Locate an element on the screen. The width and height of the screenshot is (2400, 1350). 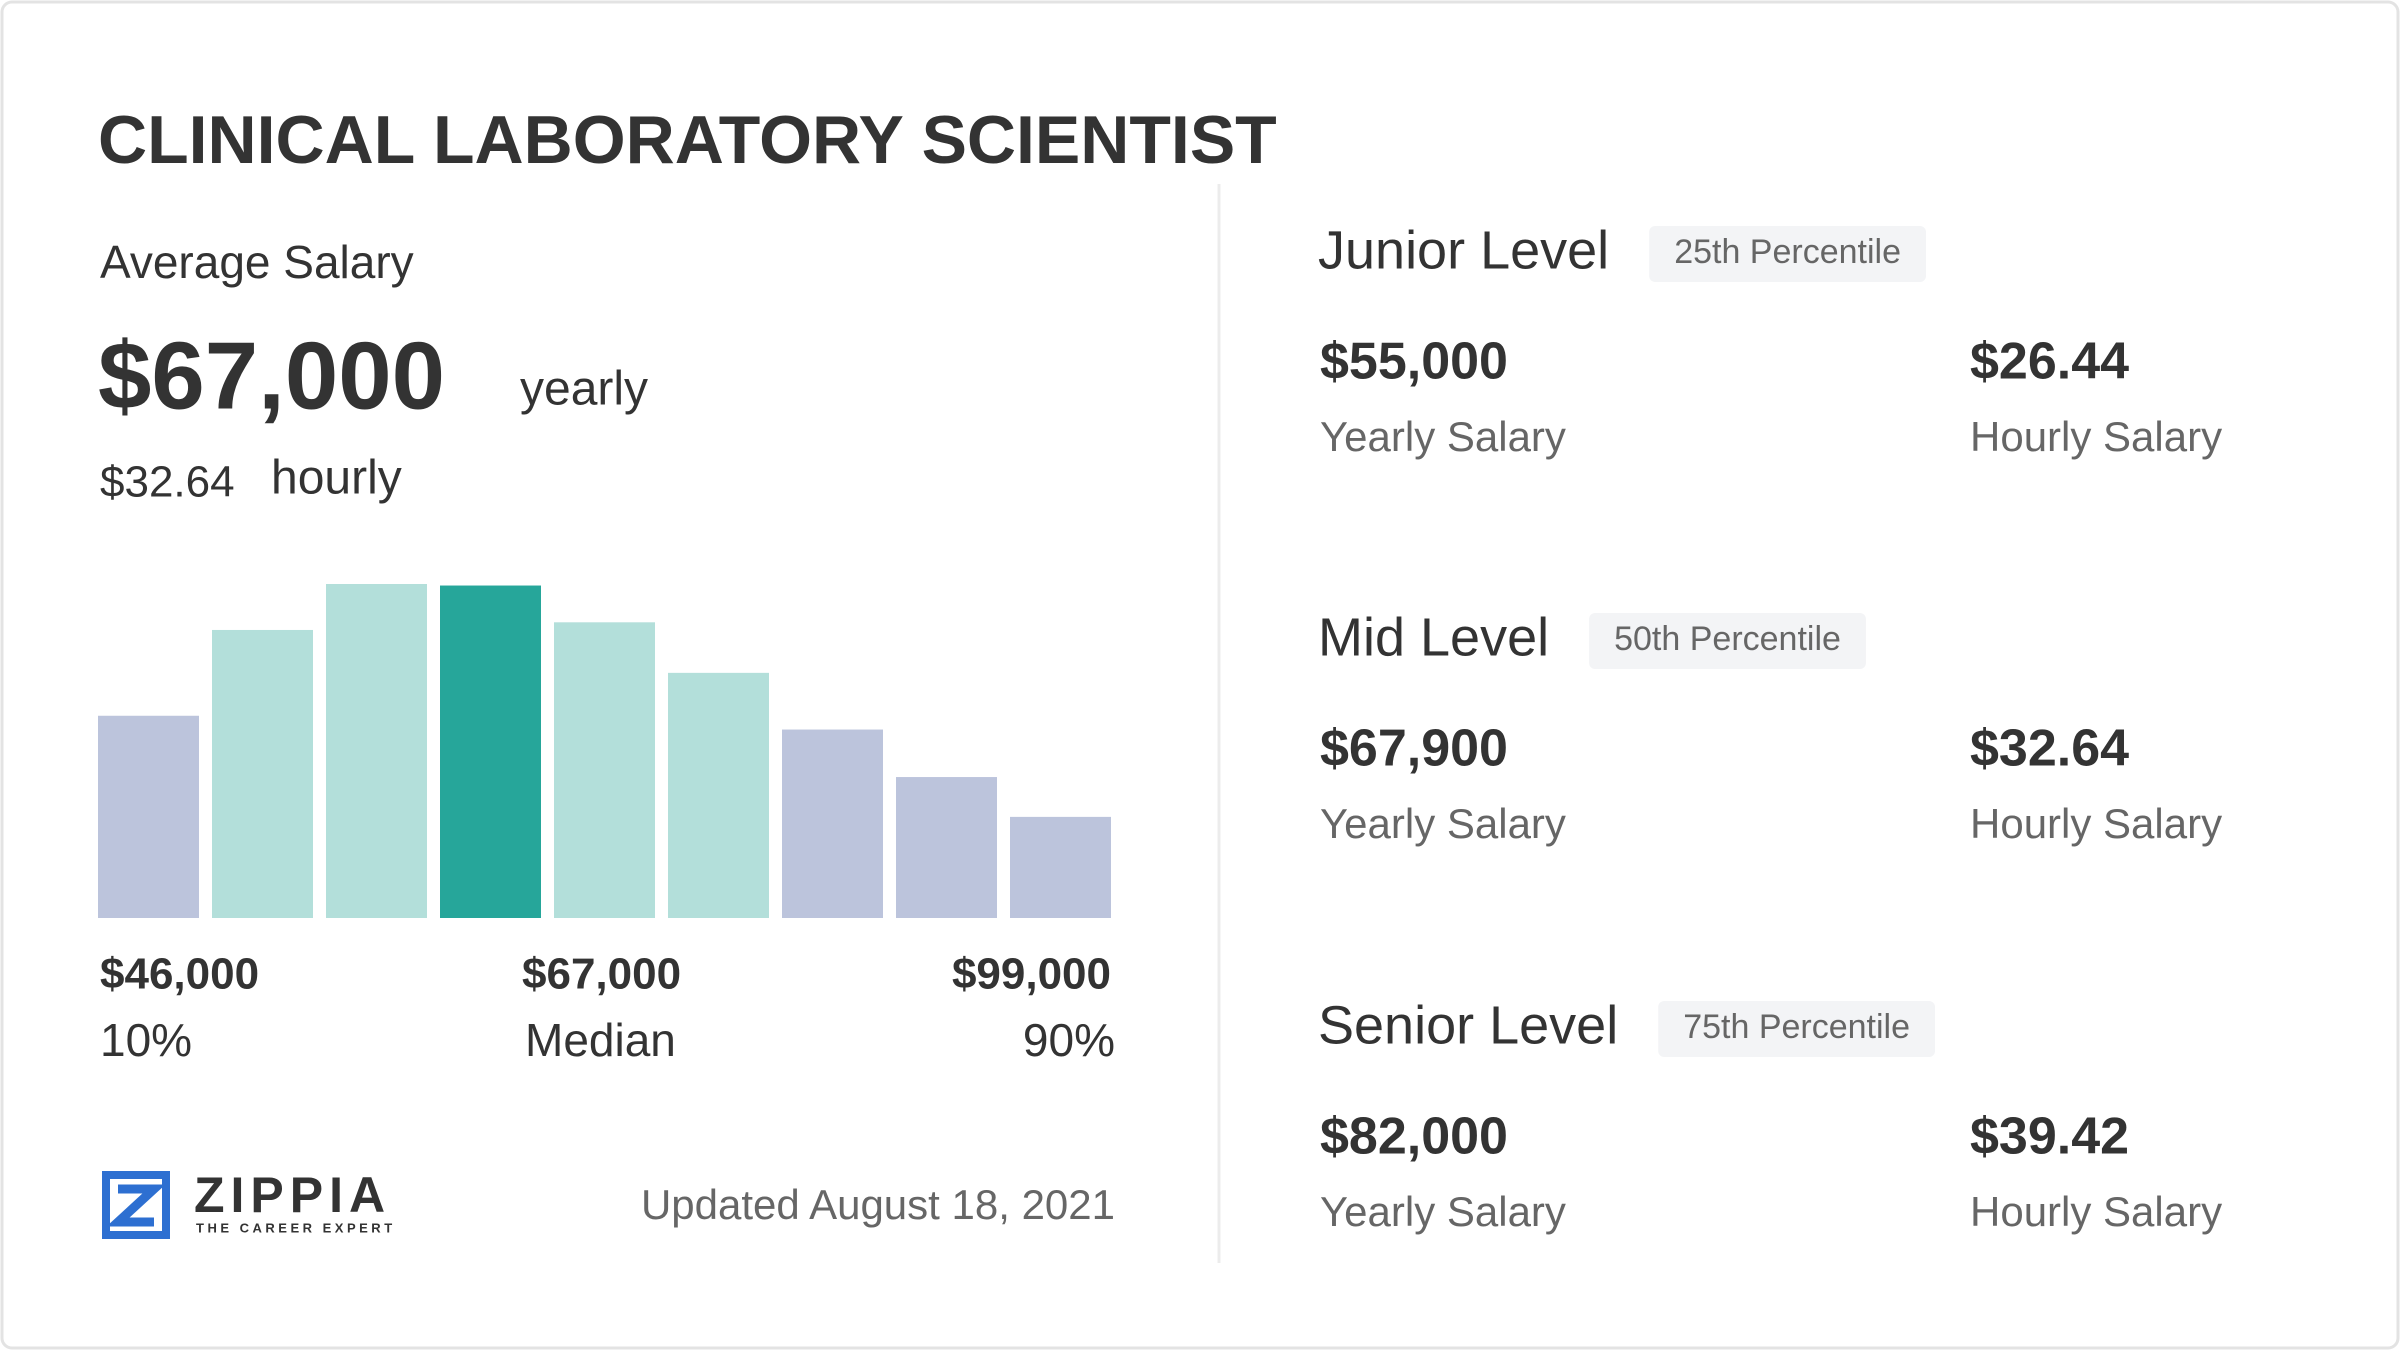
histogram is located at coordinates (604, 751).